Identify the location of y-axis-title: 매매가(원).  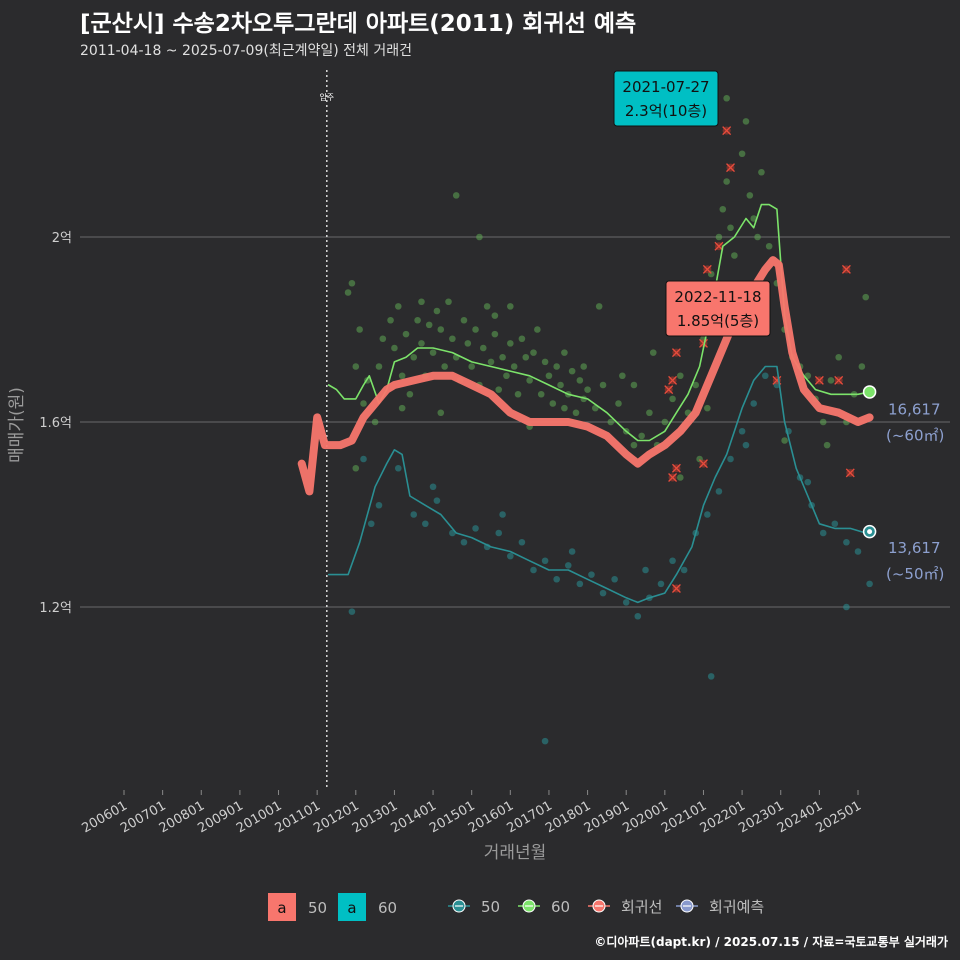
(17, 425).